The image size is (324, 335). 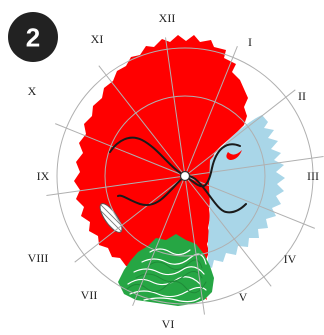 I want to click on figure-badge: 2, so click(x=33, y=37).